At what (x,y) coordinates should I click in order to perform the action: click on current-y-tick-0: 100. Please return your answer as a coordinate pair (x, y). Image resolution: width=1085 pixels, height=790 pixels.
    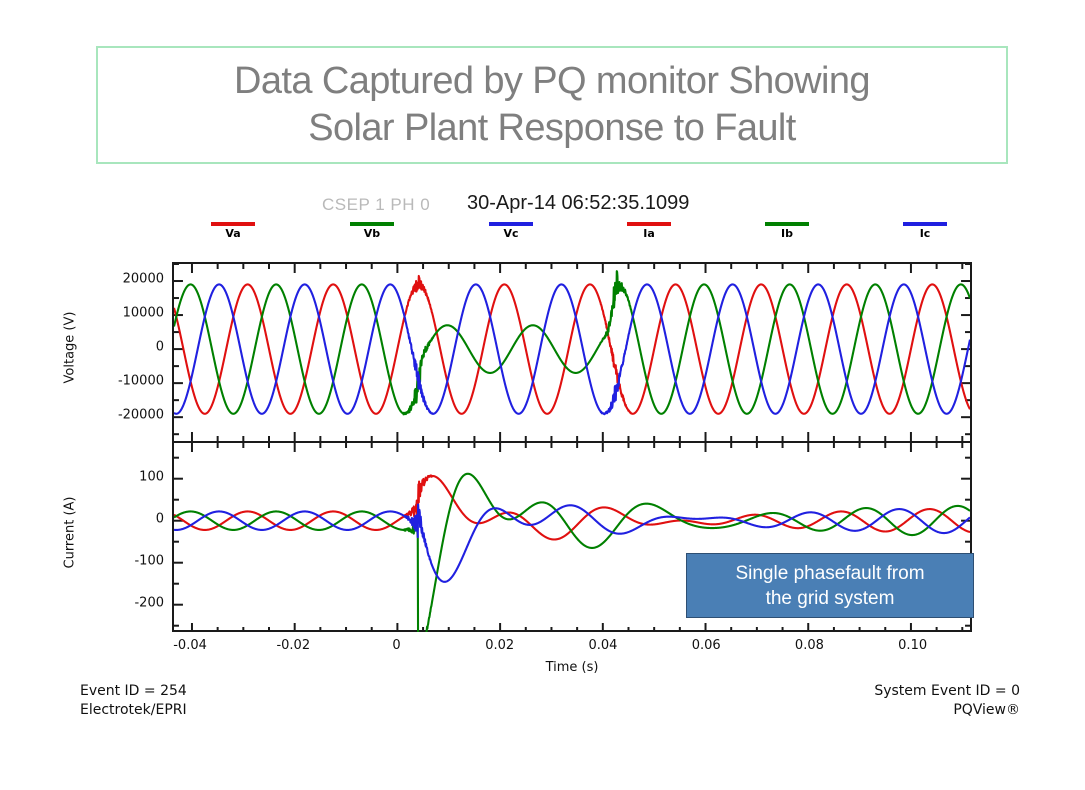
    Looking at the image, I should click on (151, 477).